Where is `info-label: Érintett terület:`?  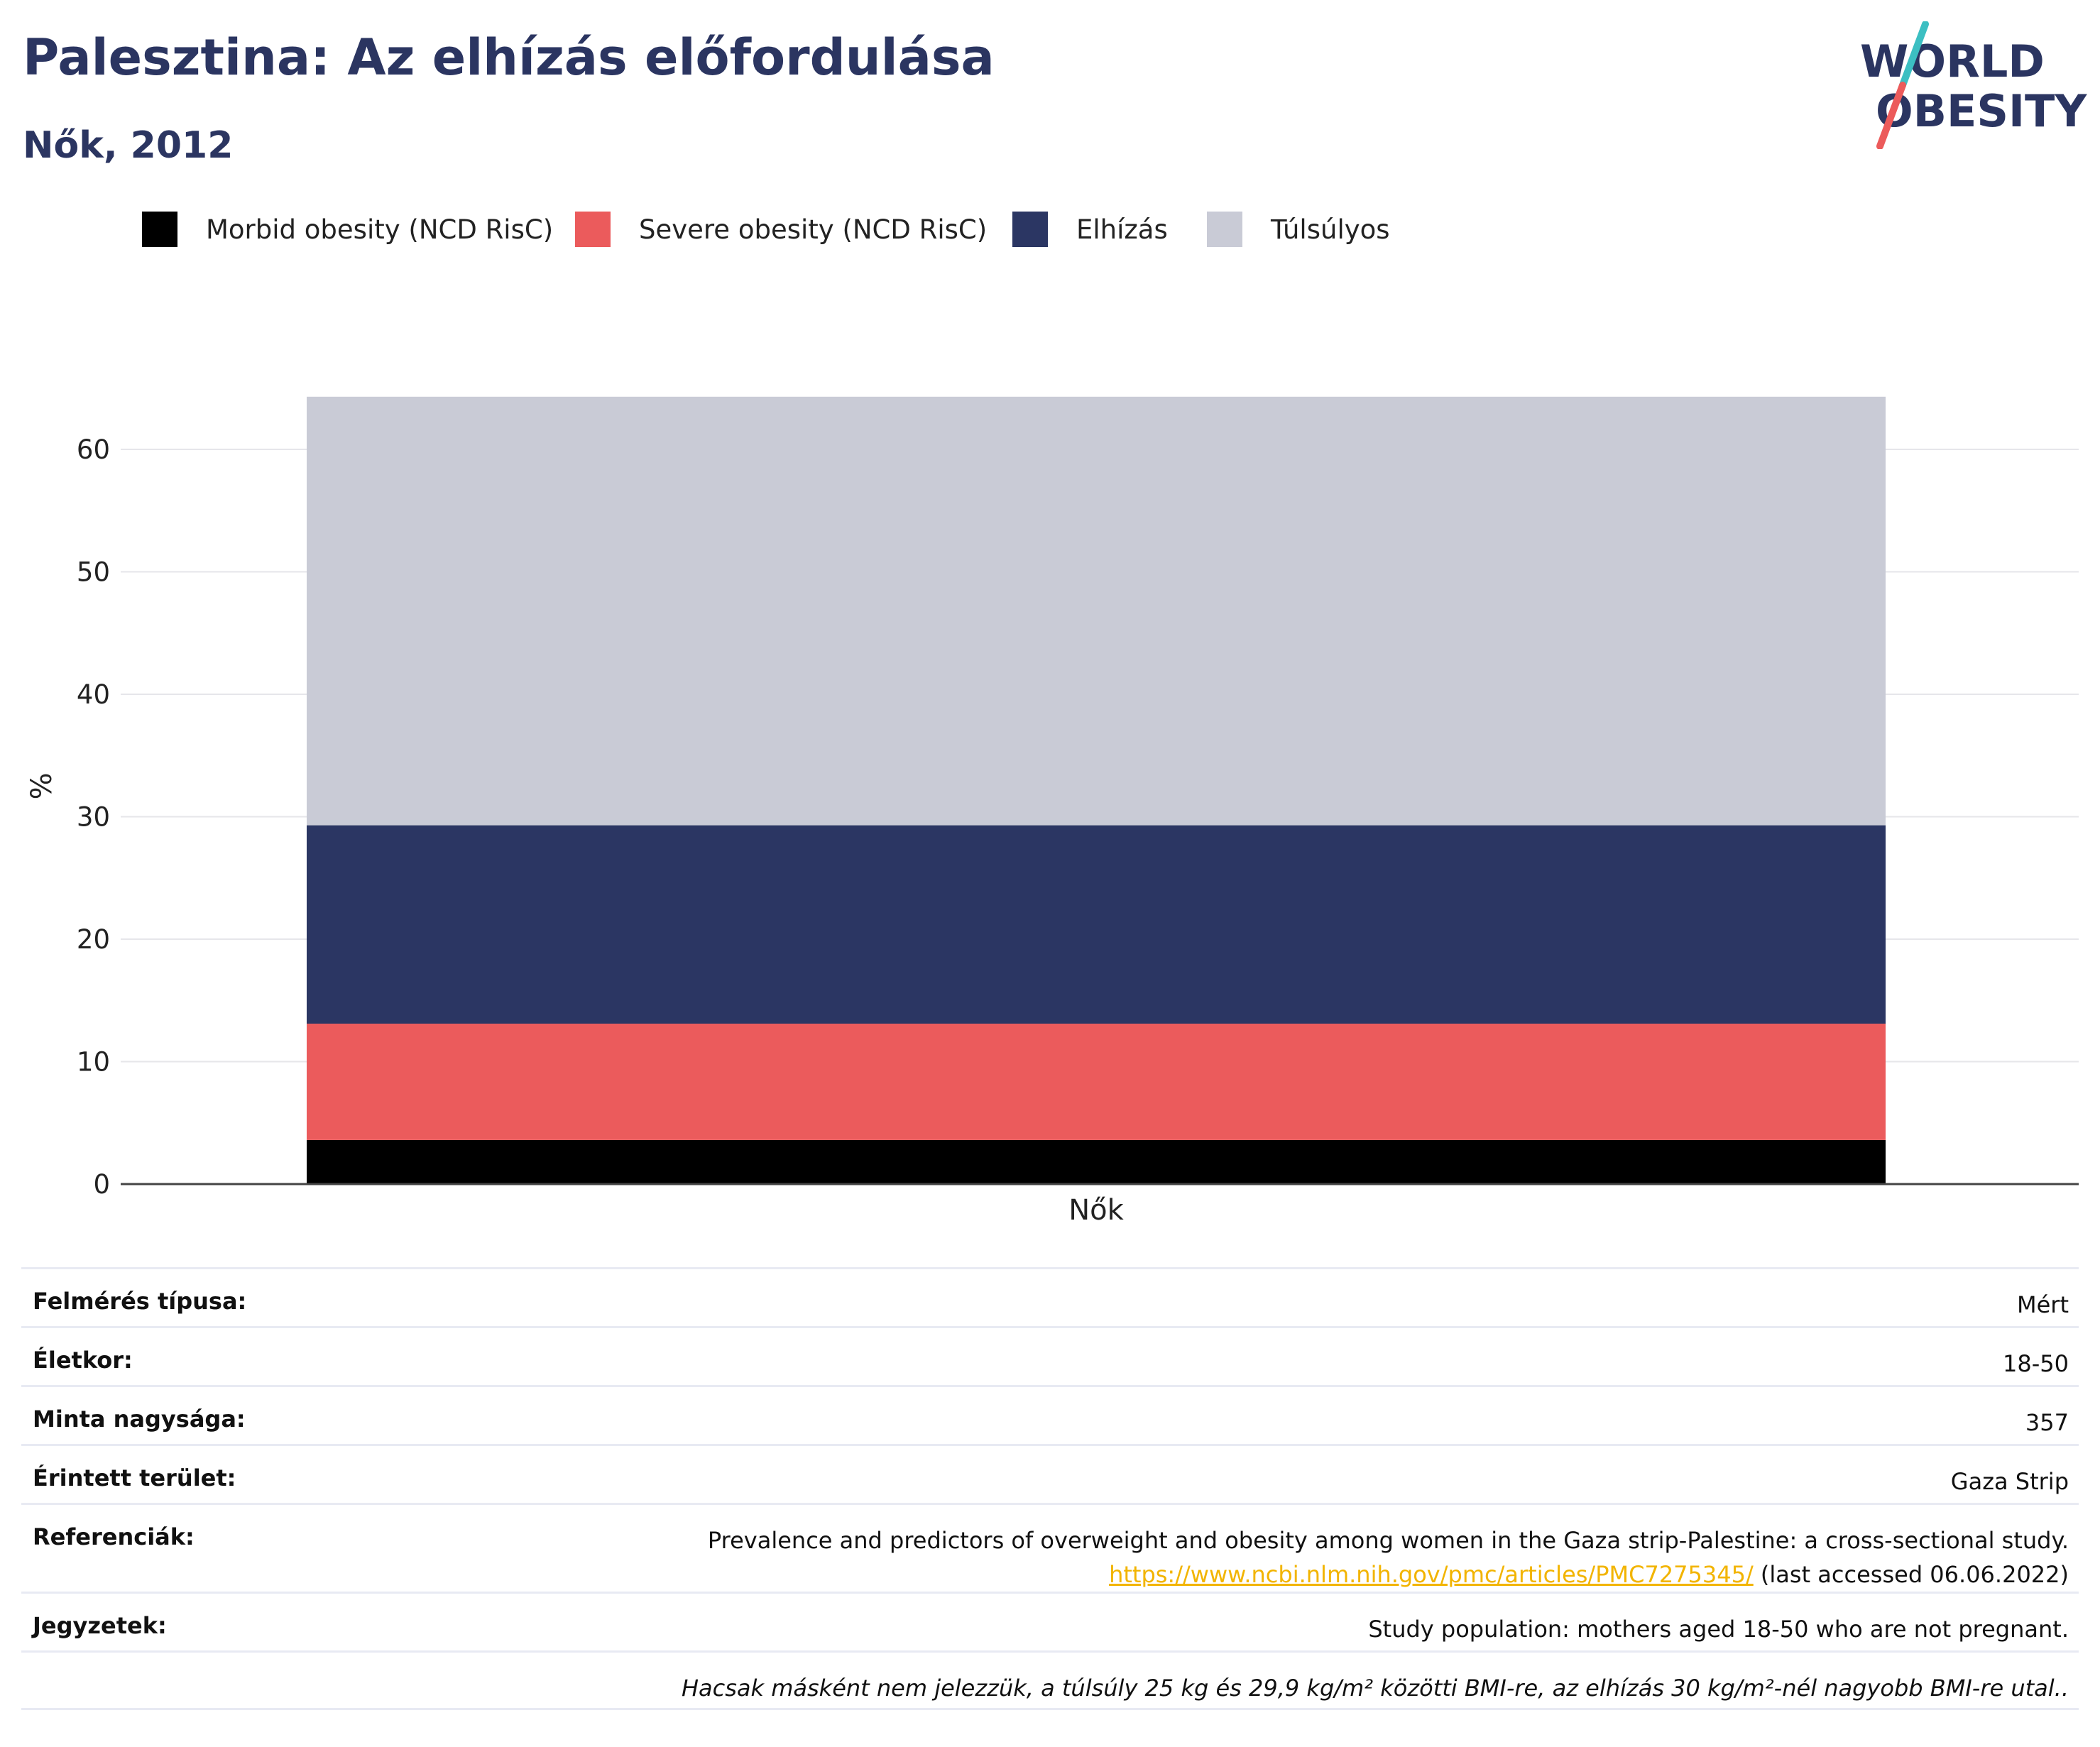 info-label: Érintett terület: is located at coordinates (134, 1477).